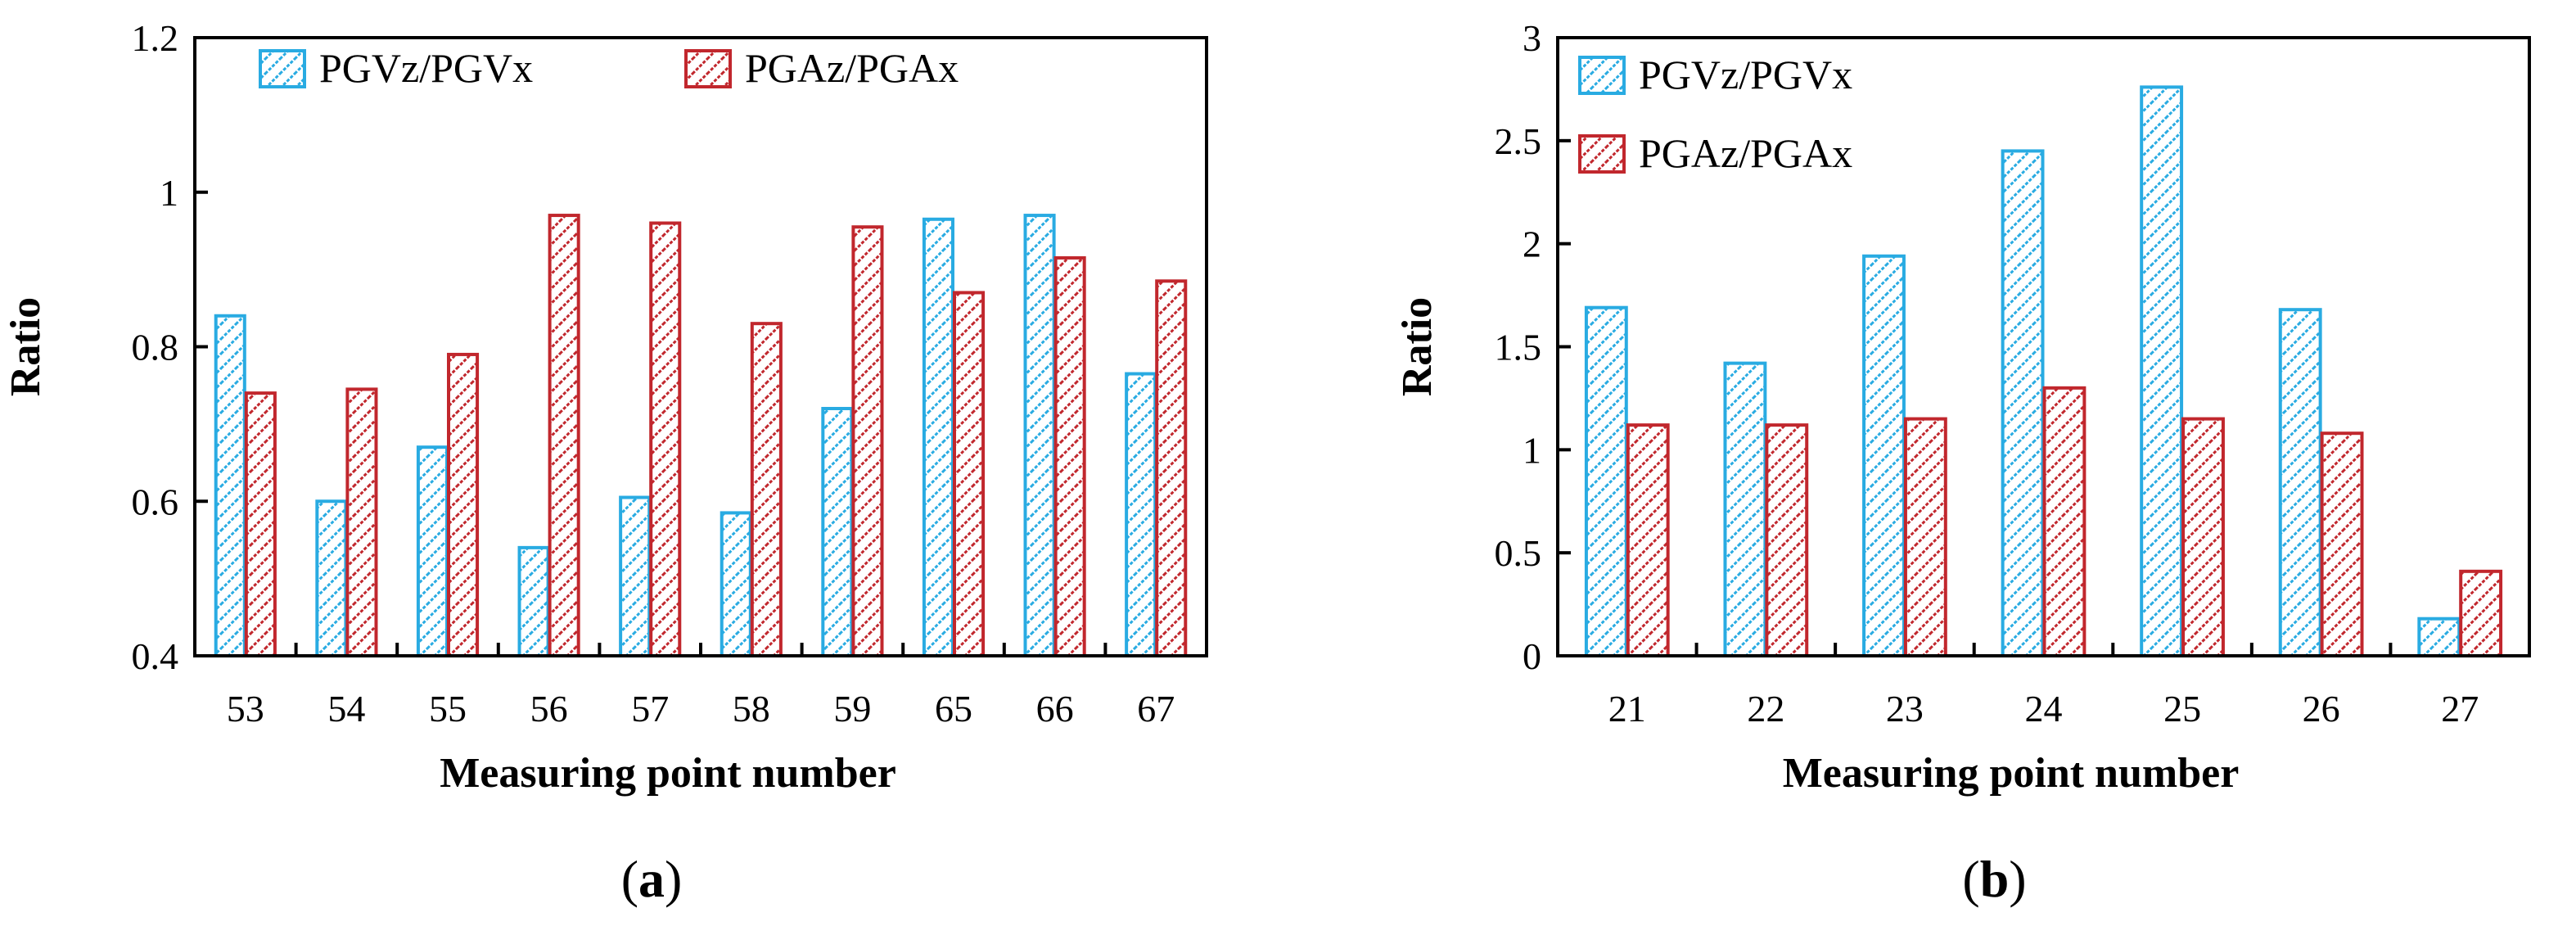  I want to click on y-tick-label: 1.5, so click(1518, 347).